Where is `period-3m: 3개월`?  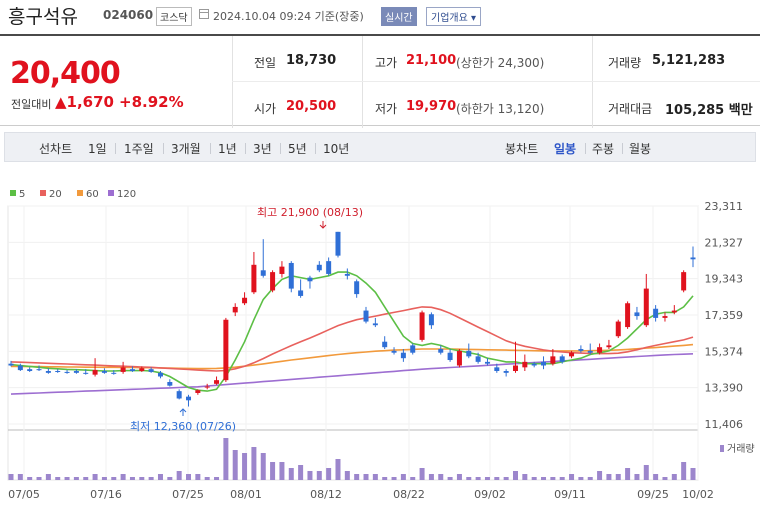 period-3m: 3개월 is located at coordinates (186, 149).